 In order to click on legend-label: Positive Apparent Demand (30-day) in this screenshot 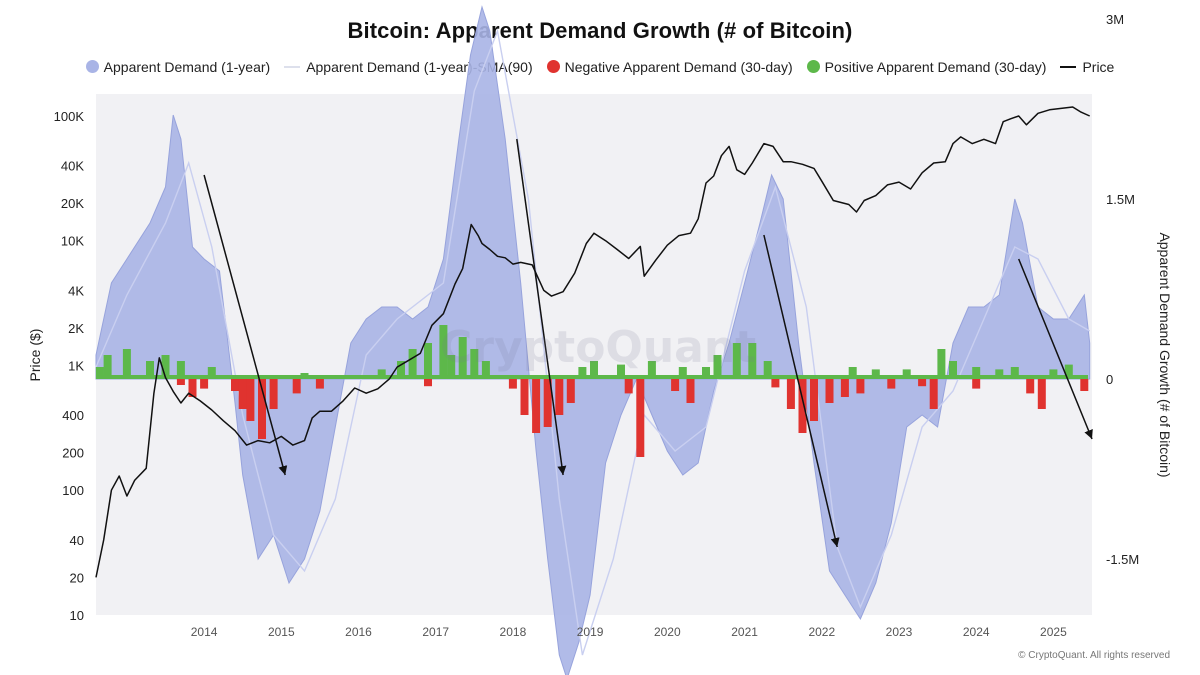, I will do `click(935, 67)`.